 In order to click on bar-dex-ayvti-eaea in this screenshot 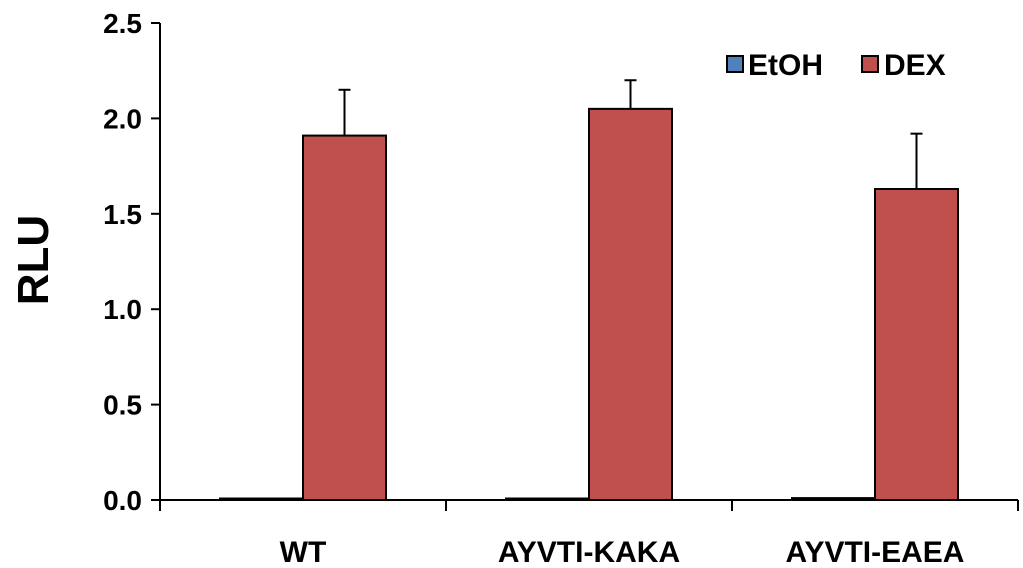, I will do `click(916, 344)`.